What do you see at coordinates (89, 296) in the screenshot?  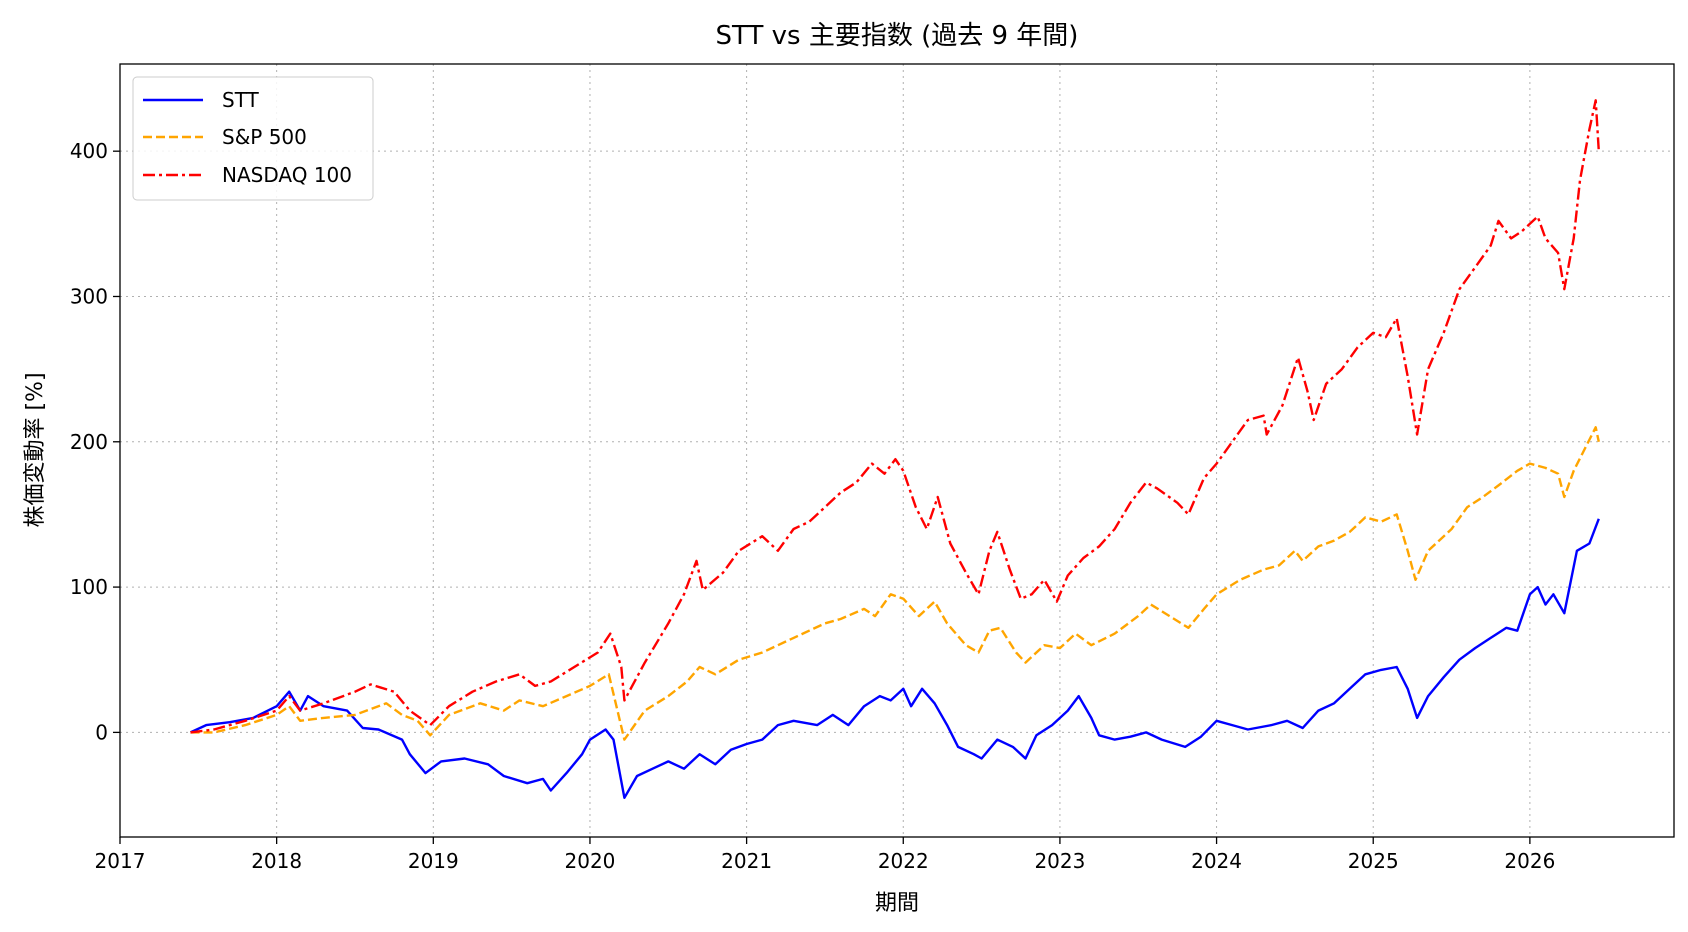 I see `y-tick-label: 300` at bounding box center [89, 296].